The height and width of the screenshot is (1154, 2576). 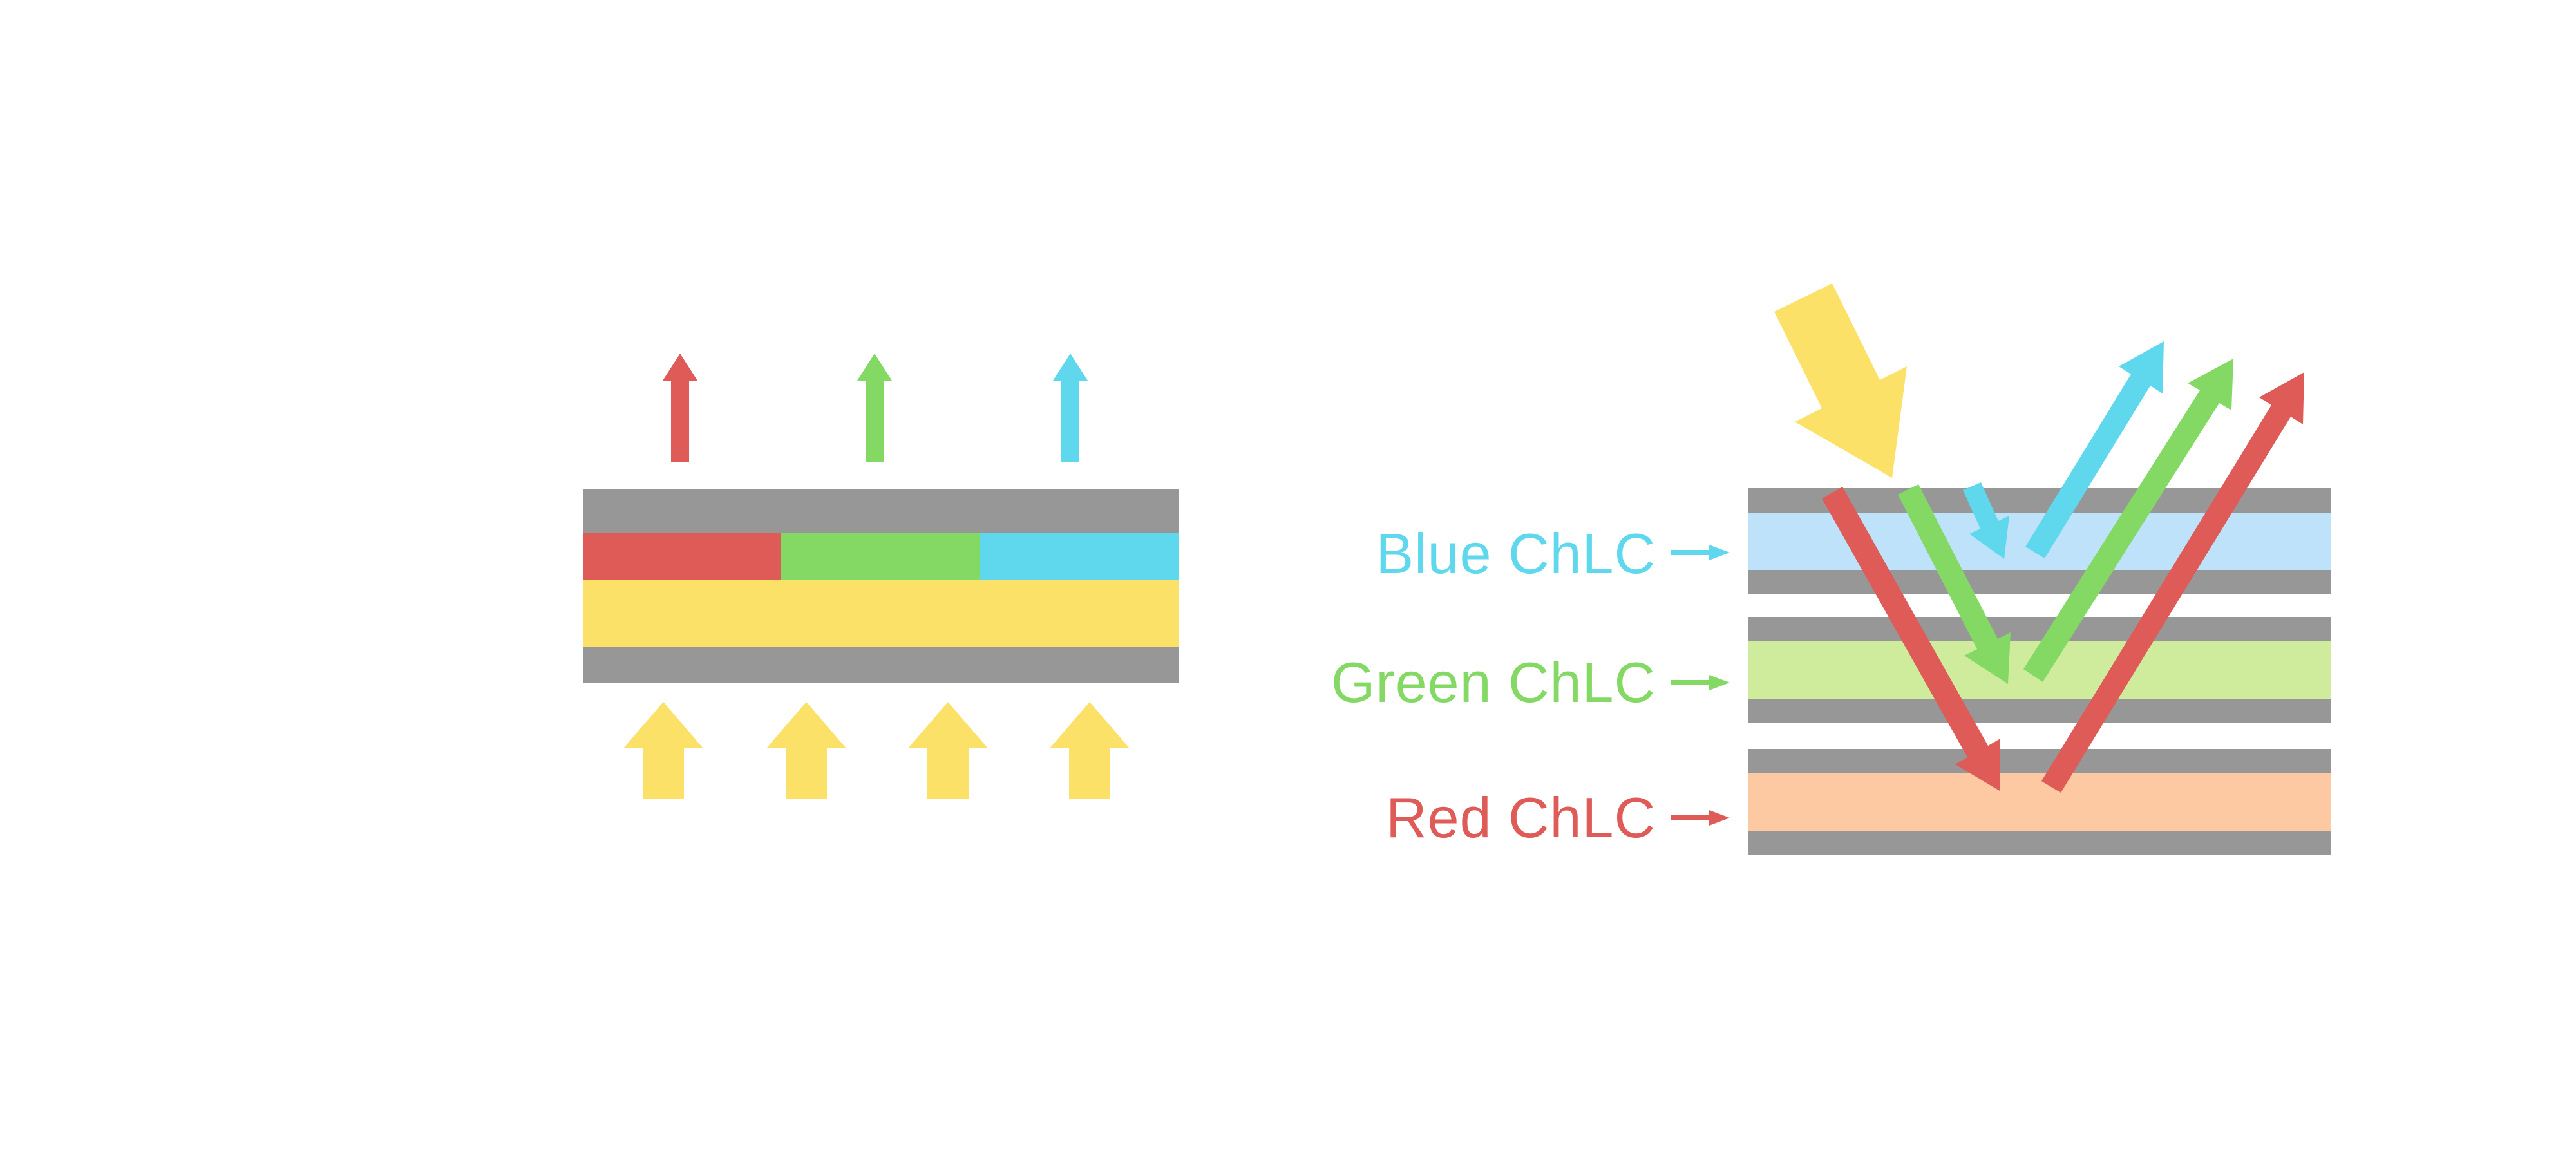 I want to click on incident-light-arrow-icon, so click(x=1841, y=381).